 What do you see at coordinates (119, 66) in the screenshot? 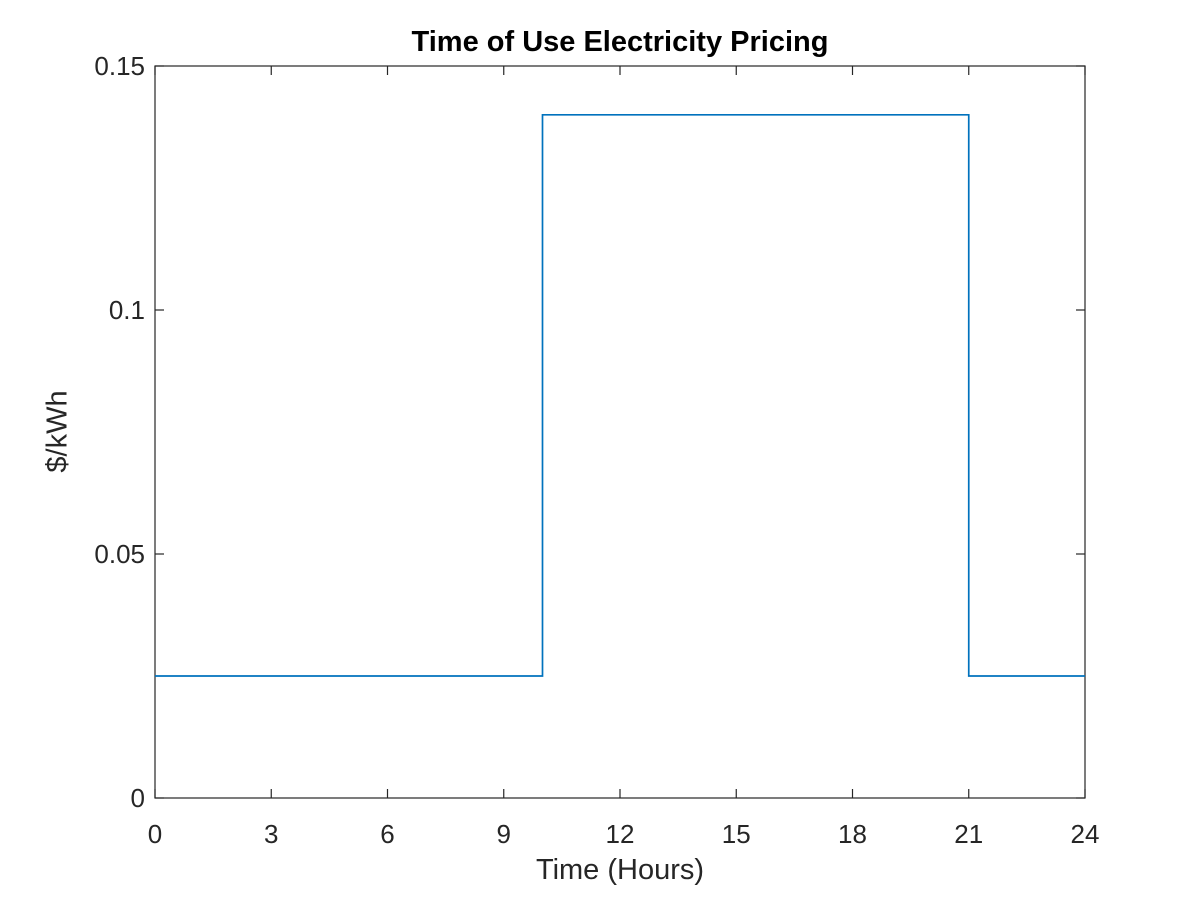
I see `y-tick-label: 0.15` at bounding box center [119, 66].